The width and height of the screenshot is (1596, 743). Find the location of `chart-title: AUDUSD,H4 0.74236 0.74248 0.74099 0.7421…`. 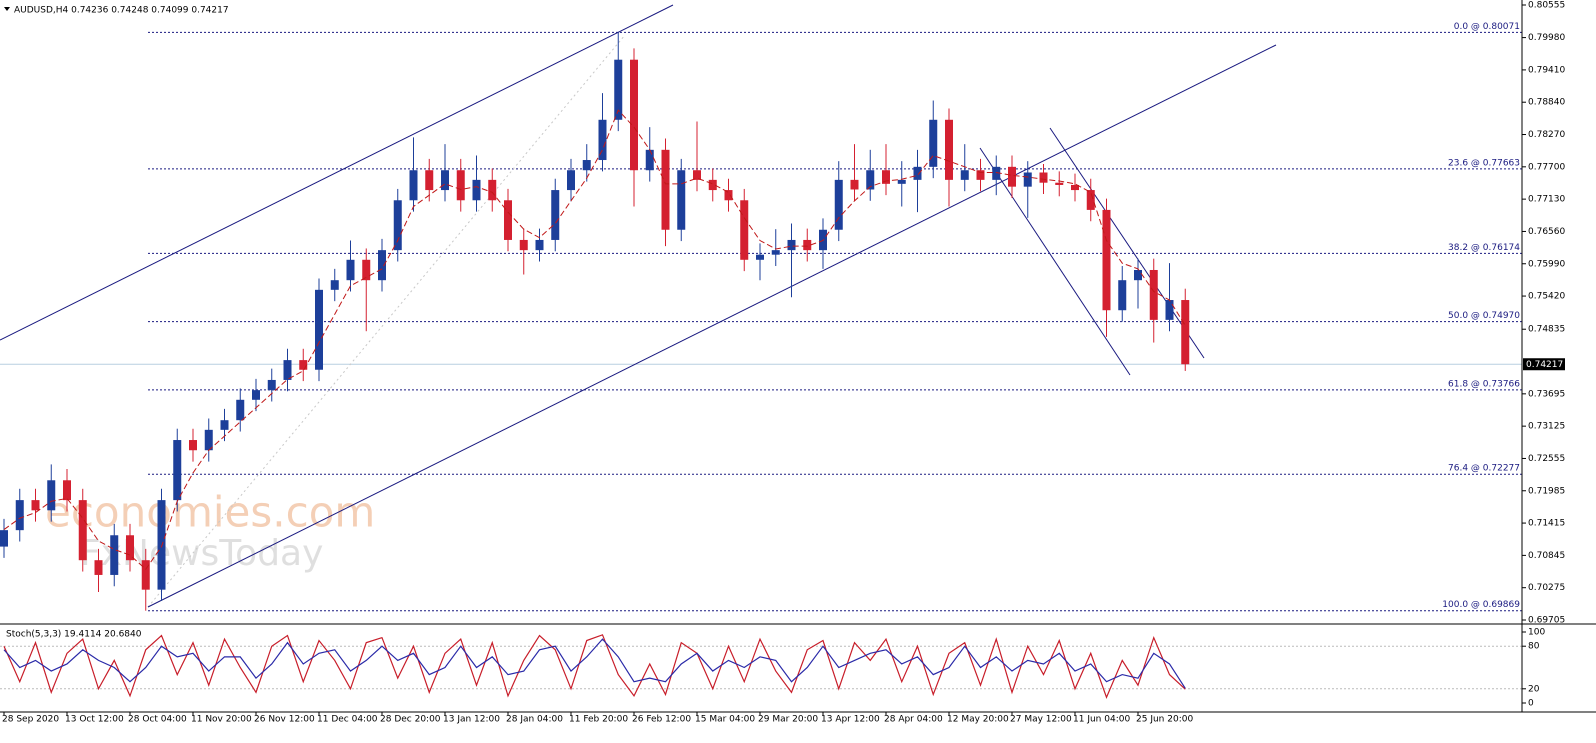

chart-title: AUDUSD,H4 0.74236 0.74248 0.74099 0.7421… is located at coordinates (121, 11).